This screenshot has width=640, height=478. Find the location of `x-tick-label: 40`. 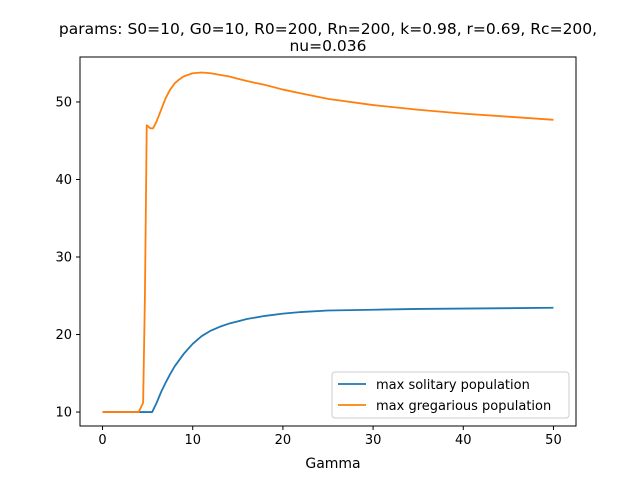

x-tick-label: 40 is located at coordinates (463, 440).